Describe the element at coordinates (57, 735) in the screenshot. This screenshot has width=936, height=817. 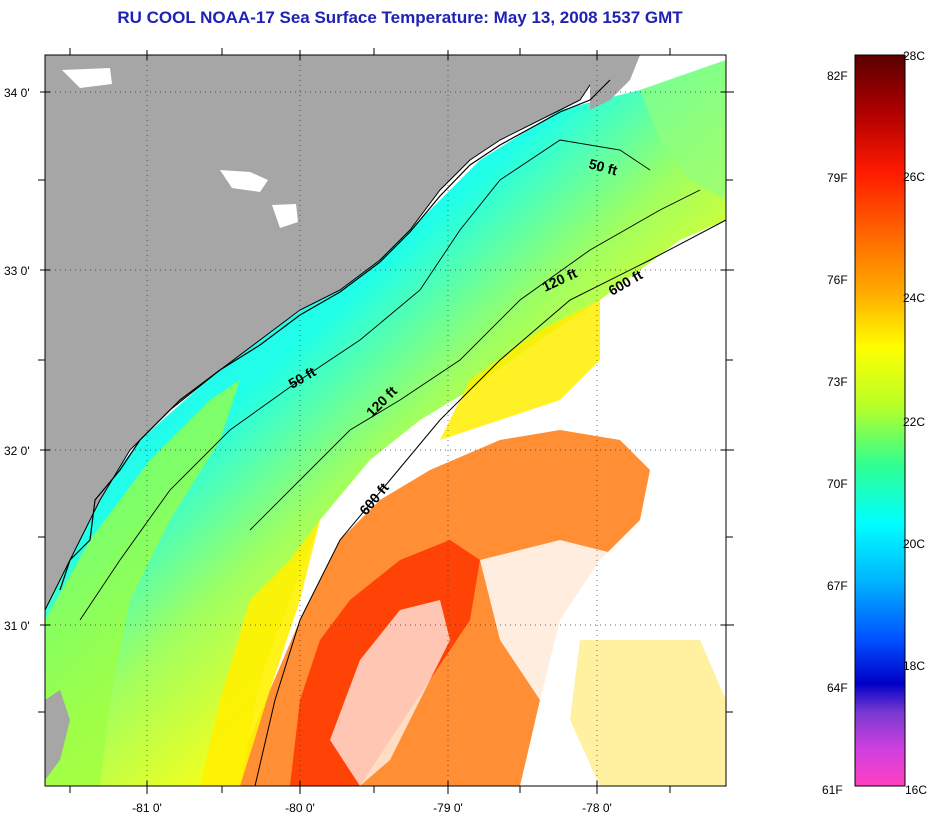
I see `land-mass-south` at that location.